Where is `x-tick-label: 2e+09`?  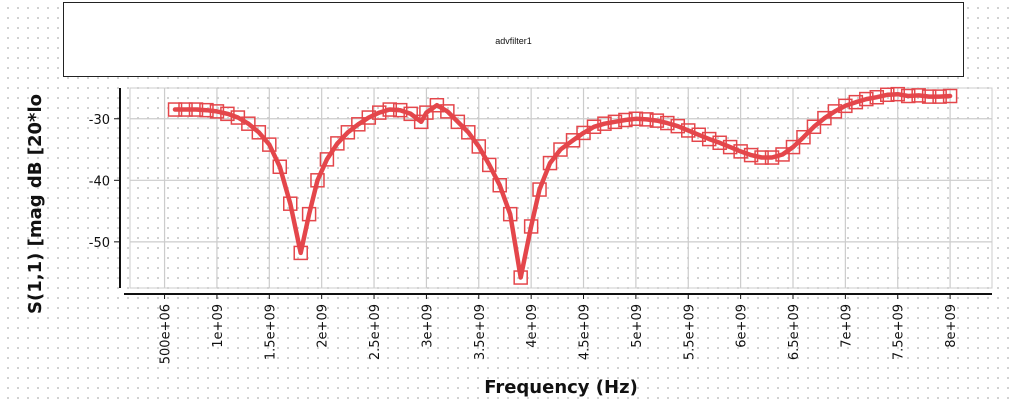
x-tick-label: 2e+09 is located at coordinates (323, 326).